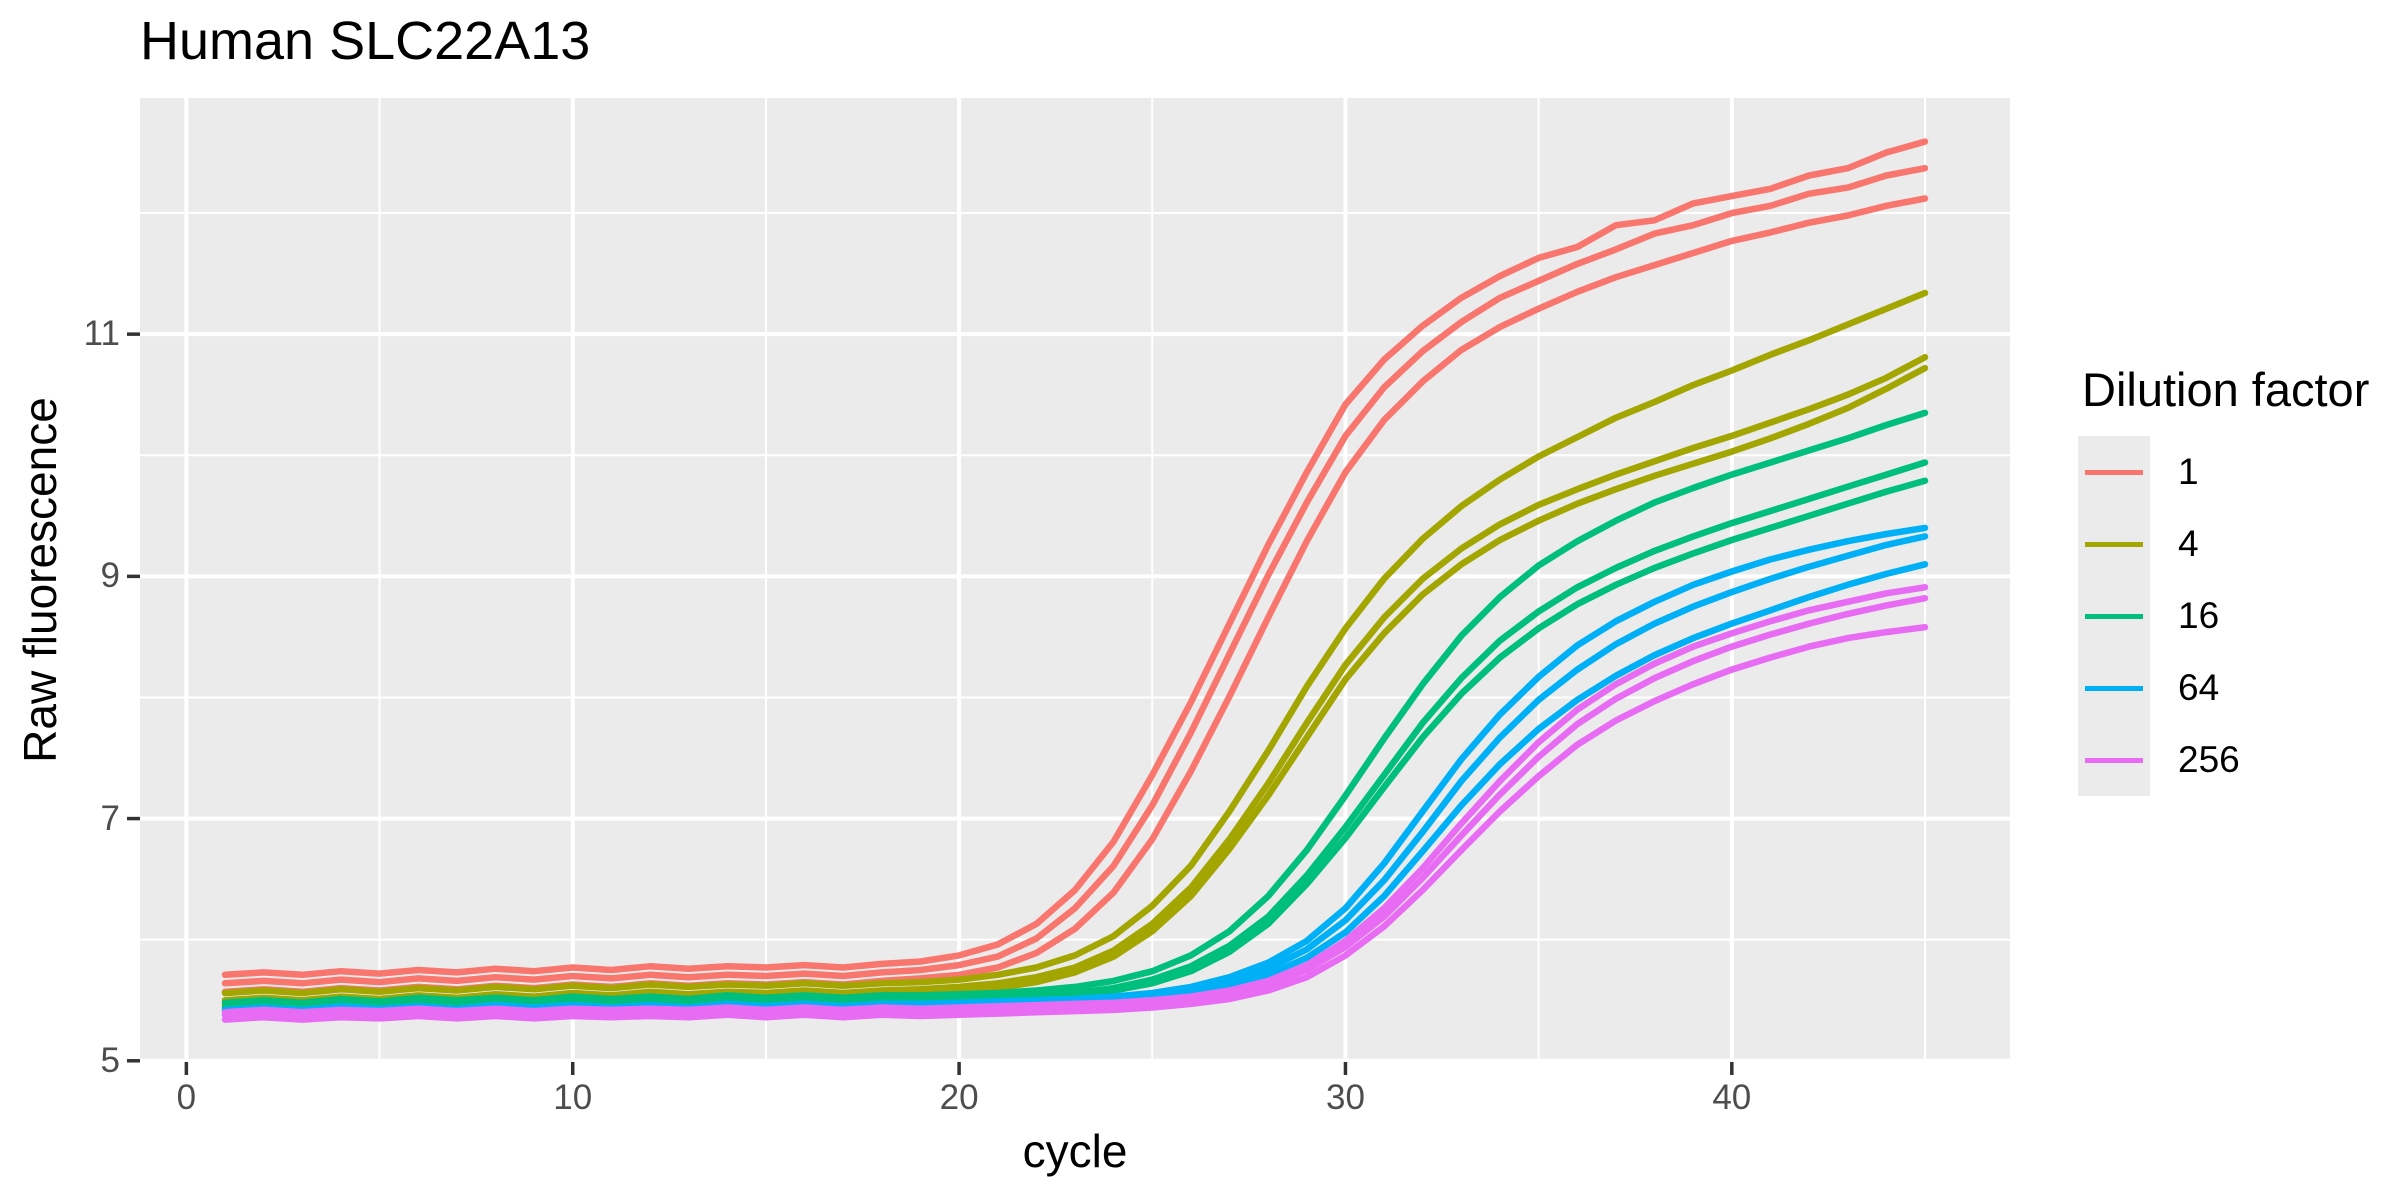 The image size is (2400, 1200). What do you see at coordinates (959, 1097) in the screenshot?
I see `x-tick-label: 20` at bounding box center [959, 1097].